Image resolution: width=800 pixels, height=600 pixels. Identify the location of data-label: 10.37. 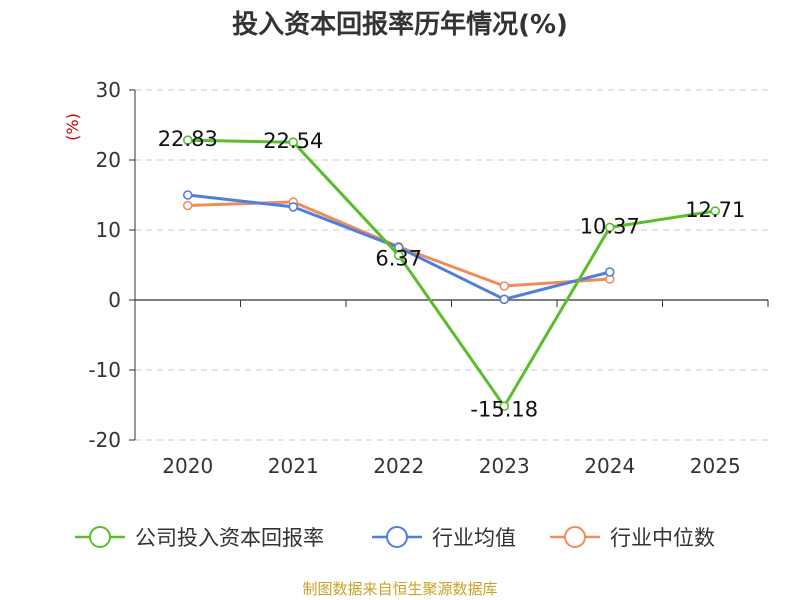
(610, 226).